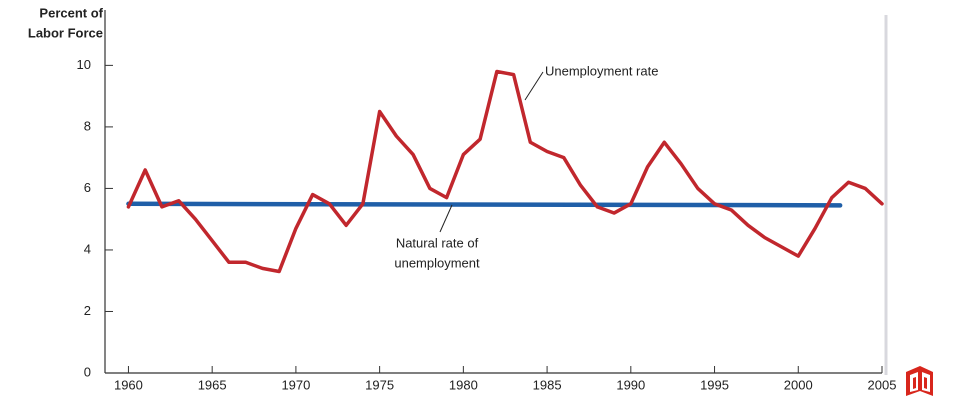 Image resolution: width=958 pixels, height=402 pixels. What do you see at coordinates (437, 242) in the screenshot?
I see `annotation: Natural rate of` at bounding box center [437, 242].